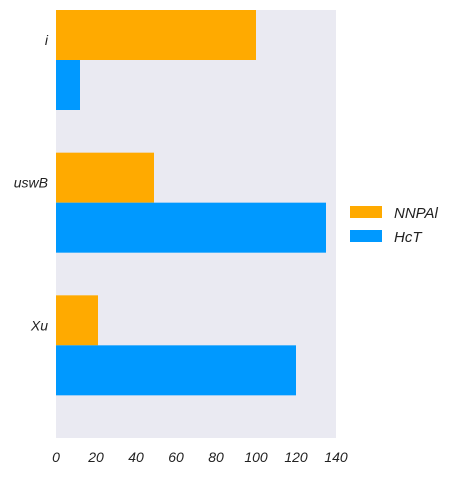 This screenshot has height=481, width=476. What do you see at coordinates (176, 370) in the screenshot?
I see `bar-HcT-Xu` at bounding box center [176, 370].